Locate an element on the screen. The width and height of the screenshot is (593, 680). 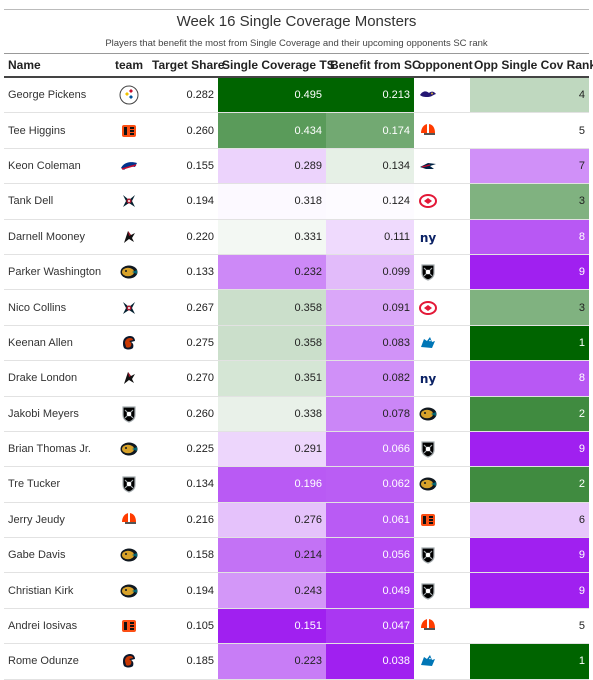
table-row: Brian Thomas Jr. 0.225 0.291 0.066 9 is located at coordinates (296, 449).